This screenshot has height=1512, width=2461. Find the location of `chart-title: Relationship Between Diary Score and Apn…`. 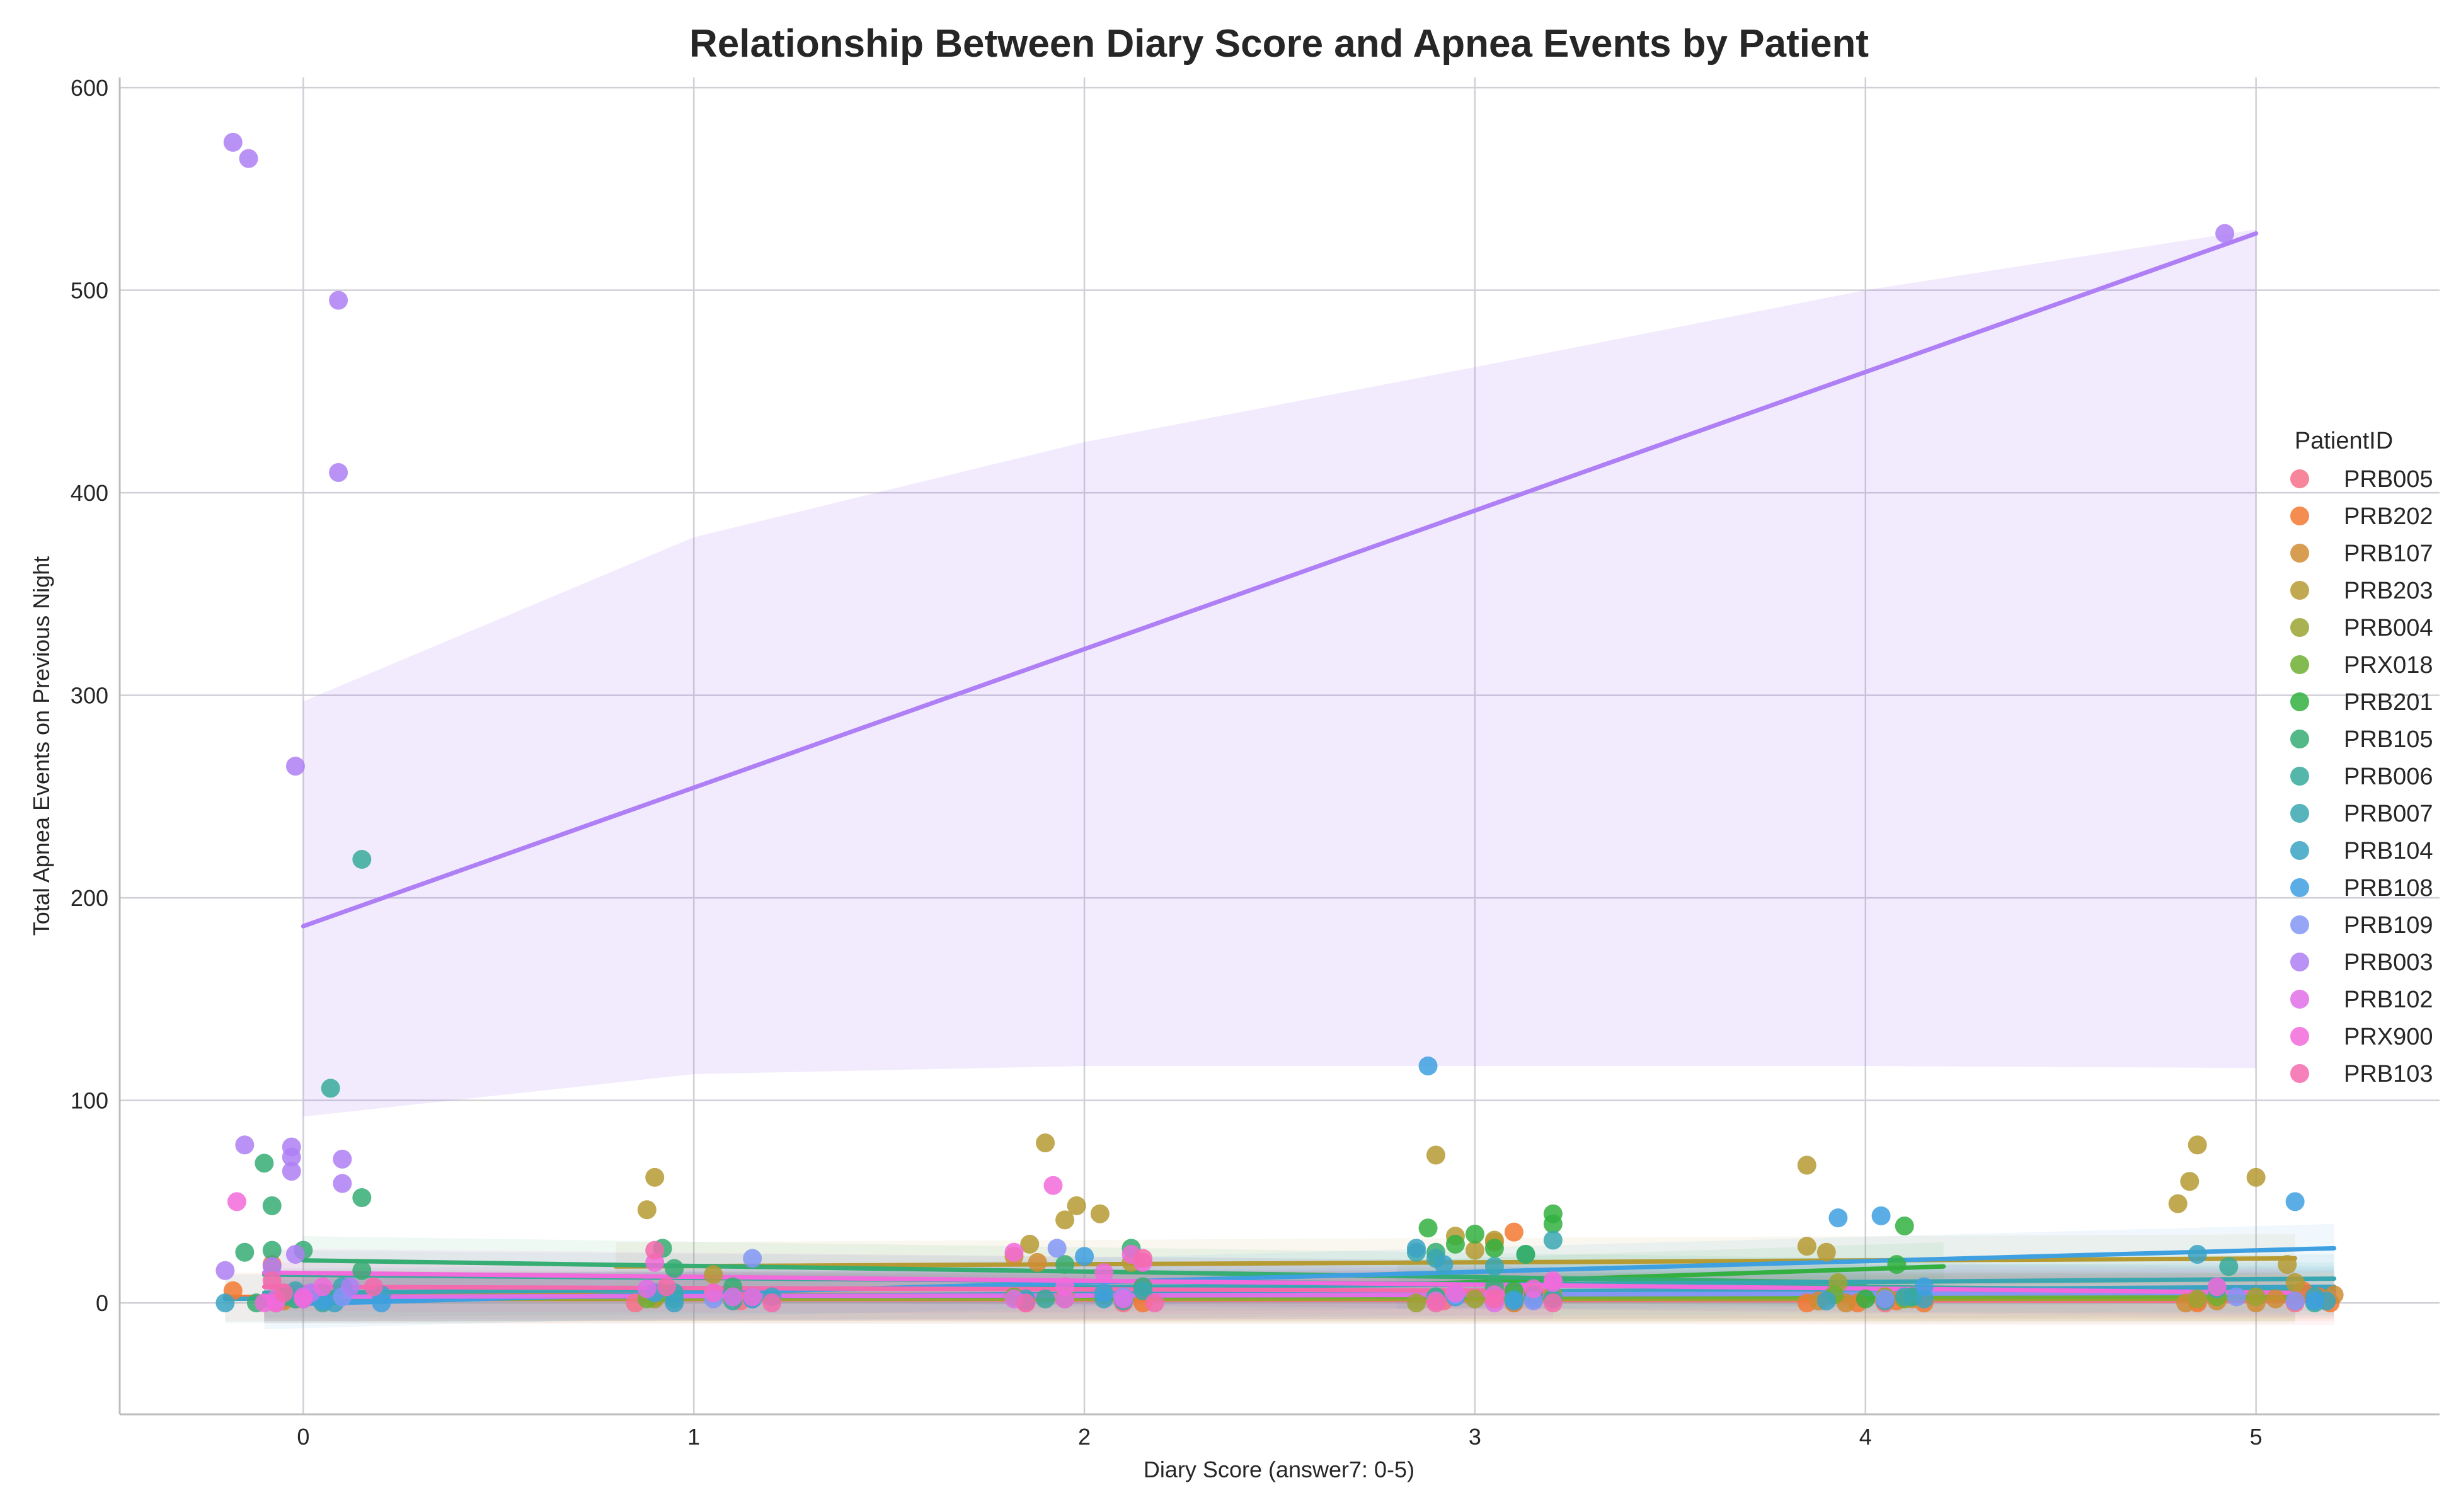

chart-title: Relationship Between Diary Score and Apn… is located at coordinates (1279, 44).